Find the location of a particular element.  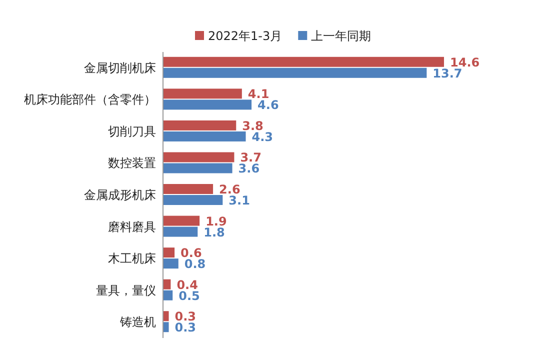

y-tick-label: 磨料磨具 is located at coordinates (132, 227).